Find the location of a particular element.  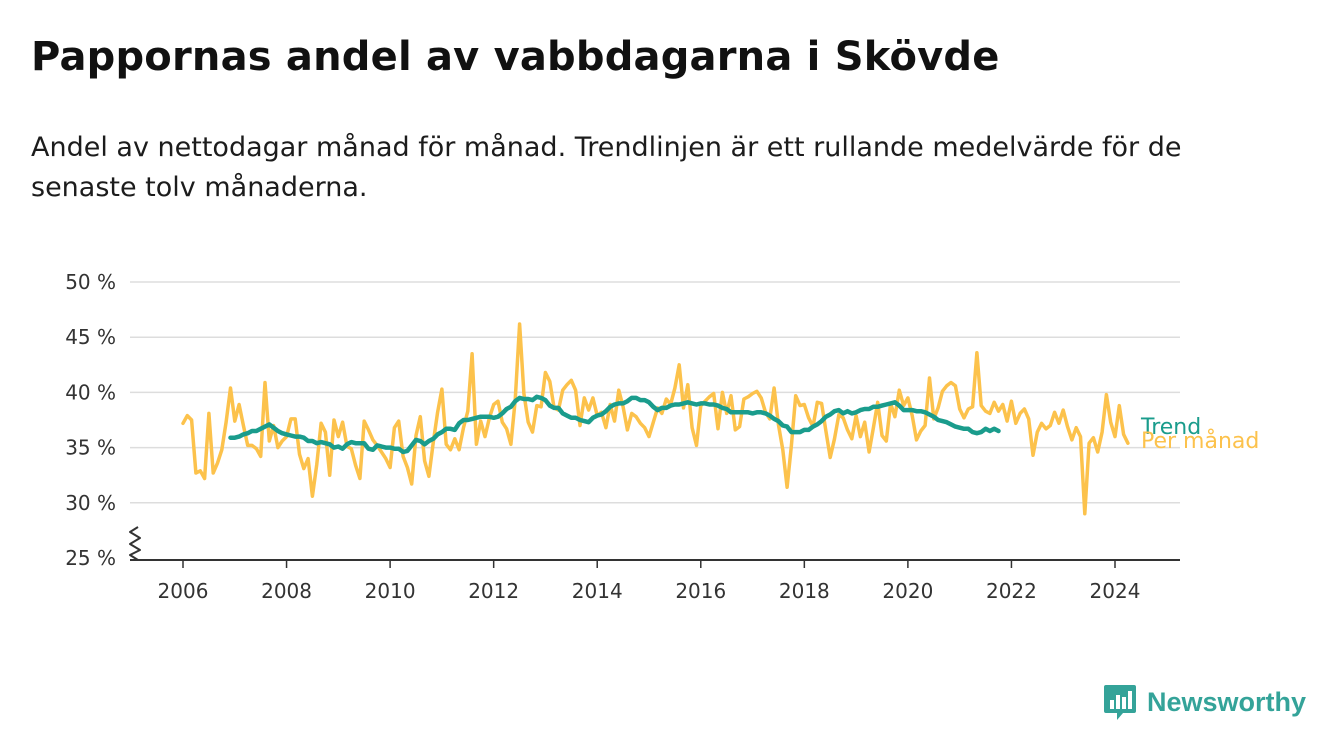

y-tick-label: 50 % is located at coordinates (90, 282).